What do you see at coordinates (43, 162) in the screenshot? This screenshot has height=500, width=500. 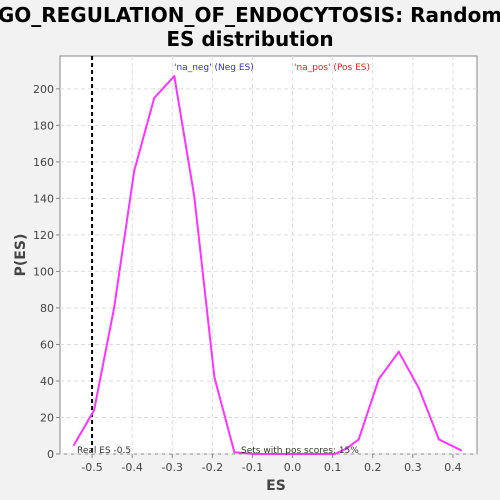 I see `y-tick-label: 160` at bounding box center [43, 162].